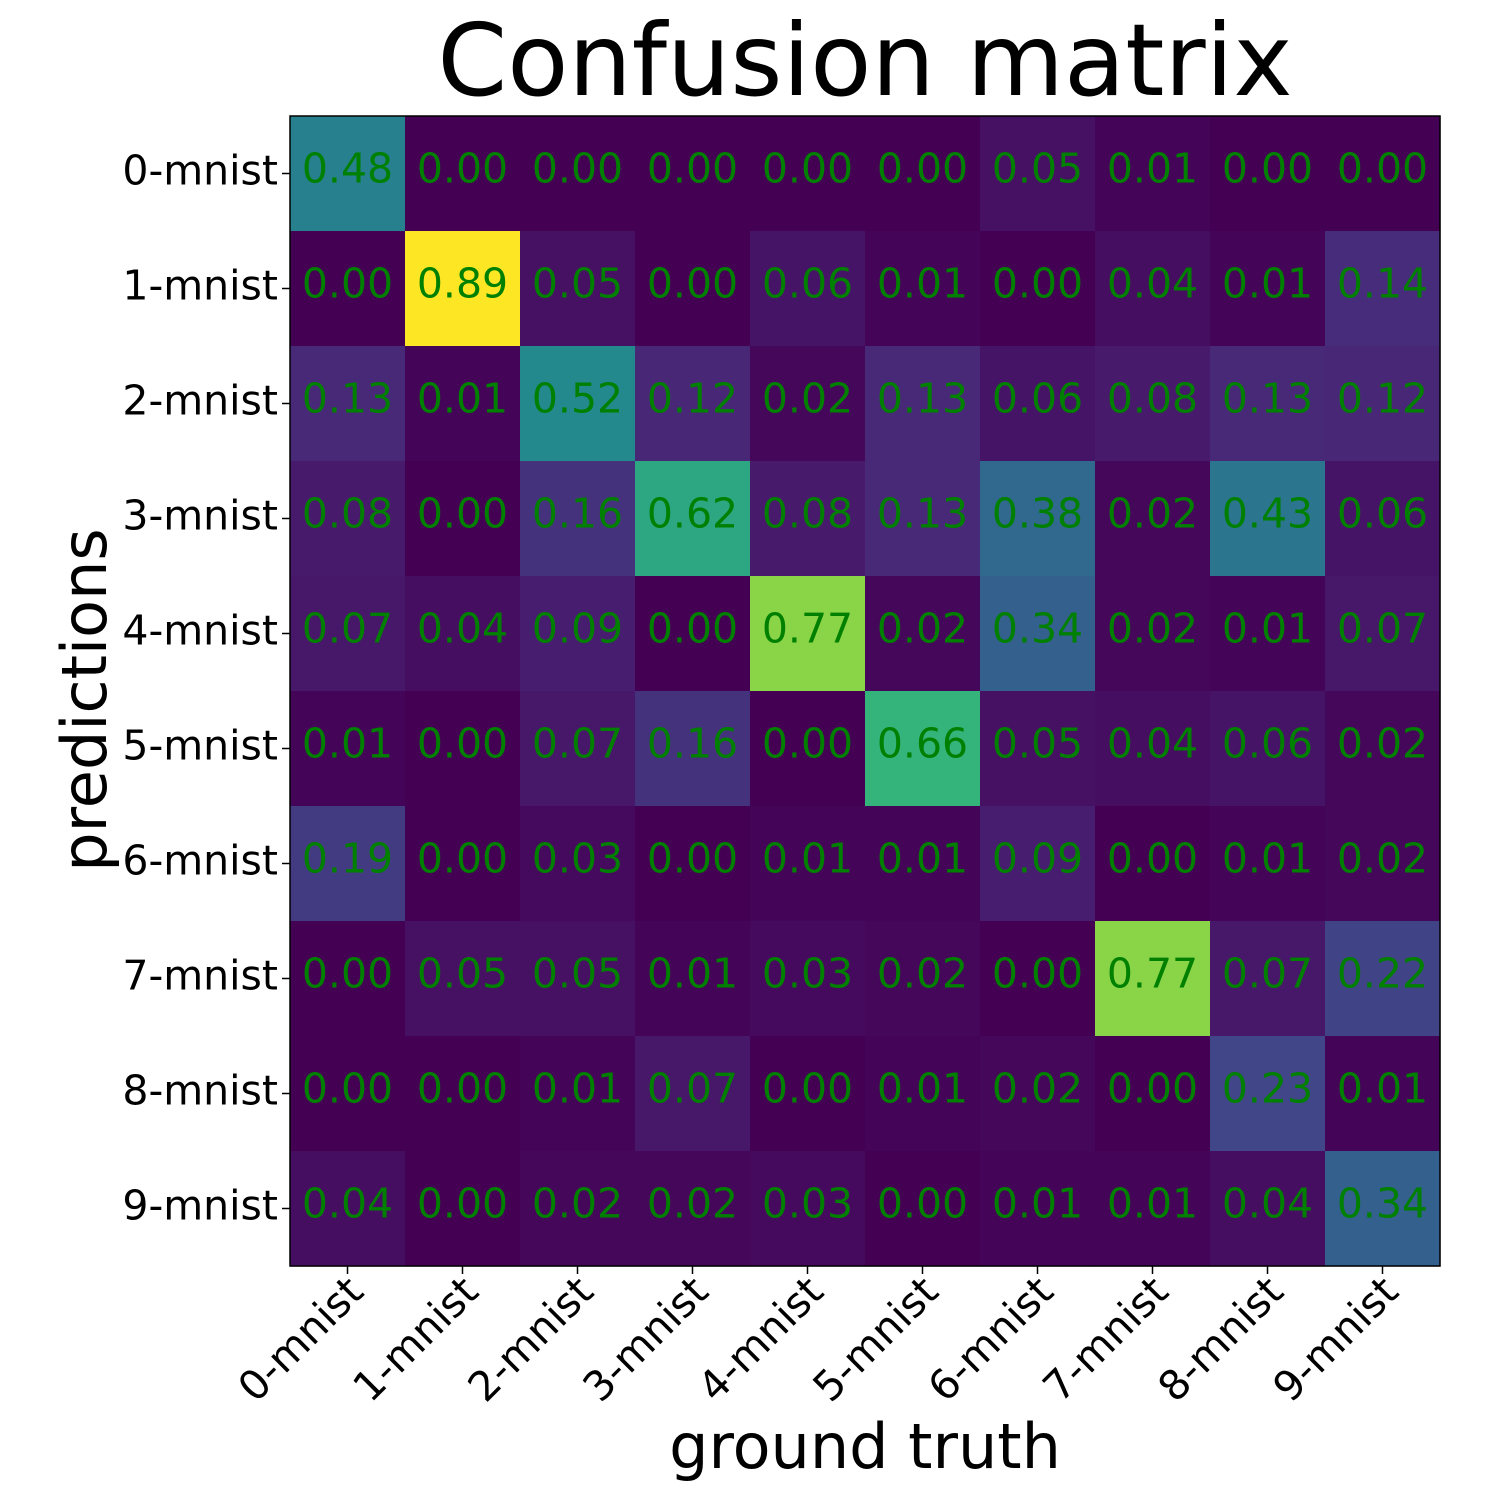 This screenshot has height=1500, width=1500. Describe the element at coordinates (692, 514) in the screenshot. I see `cell-value-label: 0.62` at that location.